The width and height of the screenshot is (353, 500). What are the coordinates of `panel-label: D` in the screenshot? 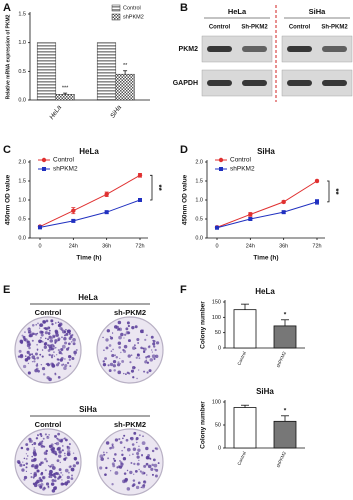 It's located at (184, 150).